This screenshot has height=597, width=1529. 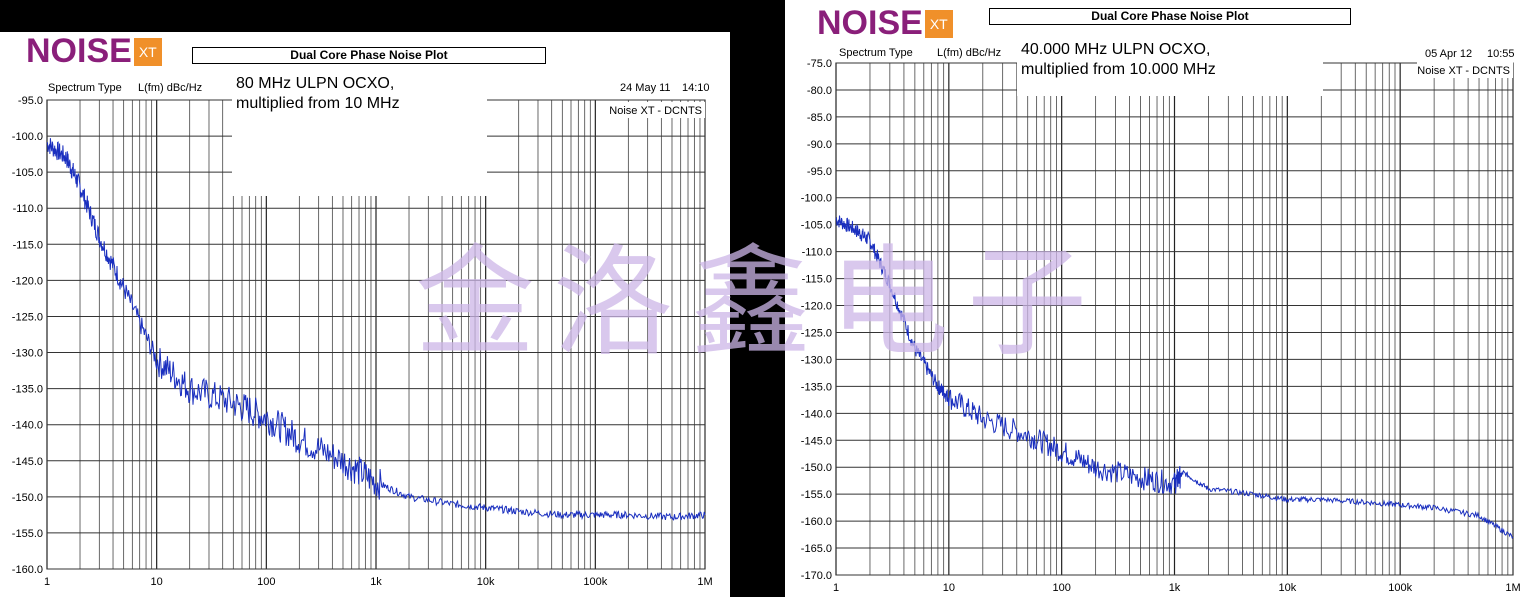 What do you see at coordinates (1449, 54) in the screenshot?
I see `plot-date: 05 Apr 12` at bounding box center [1449, 54].